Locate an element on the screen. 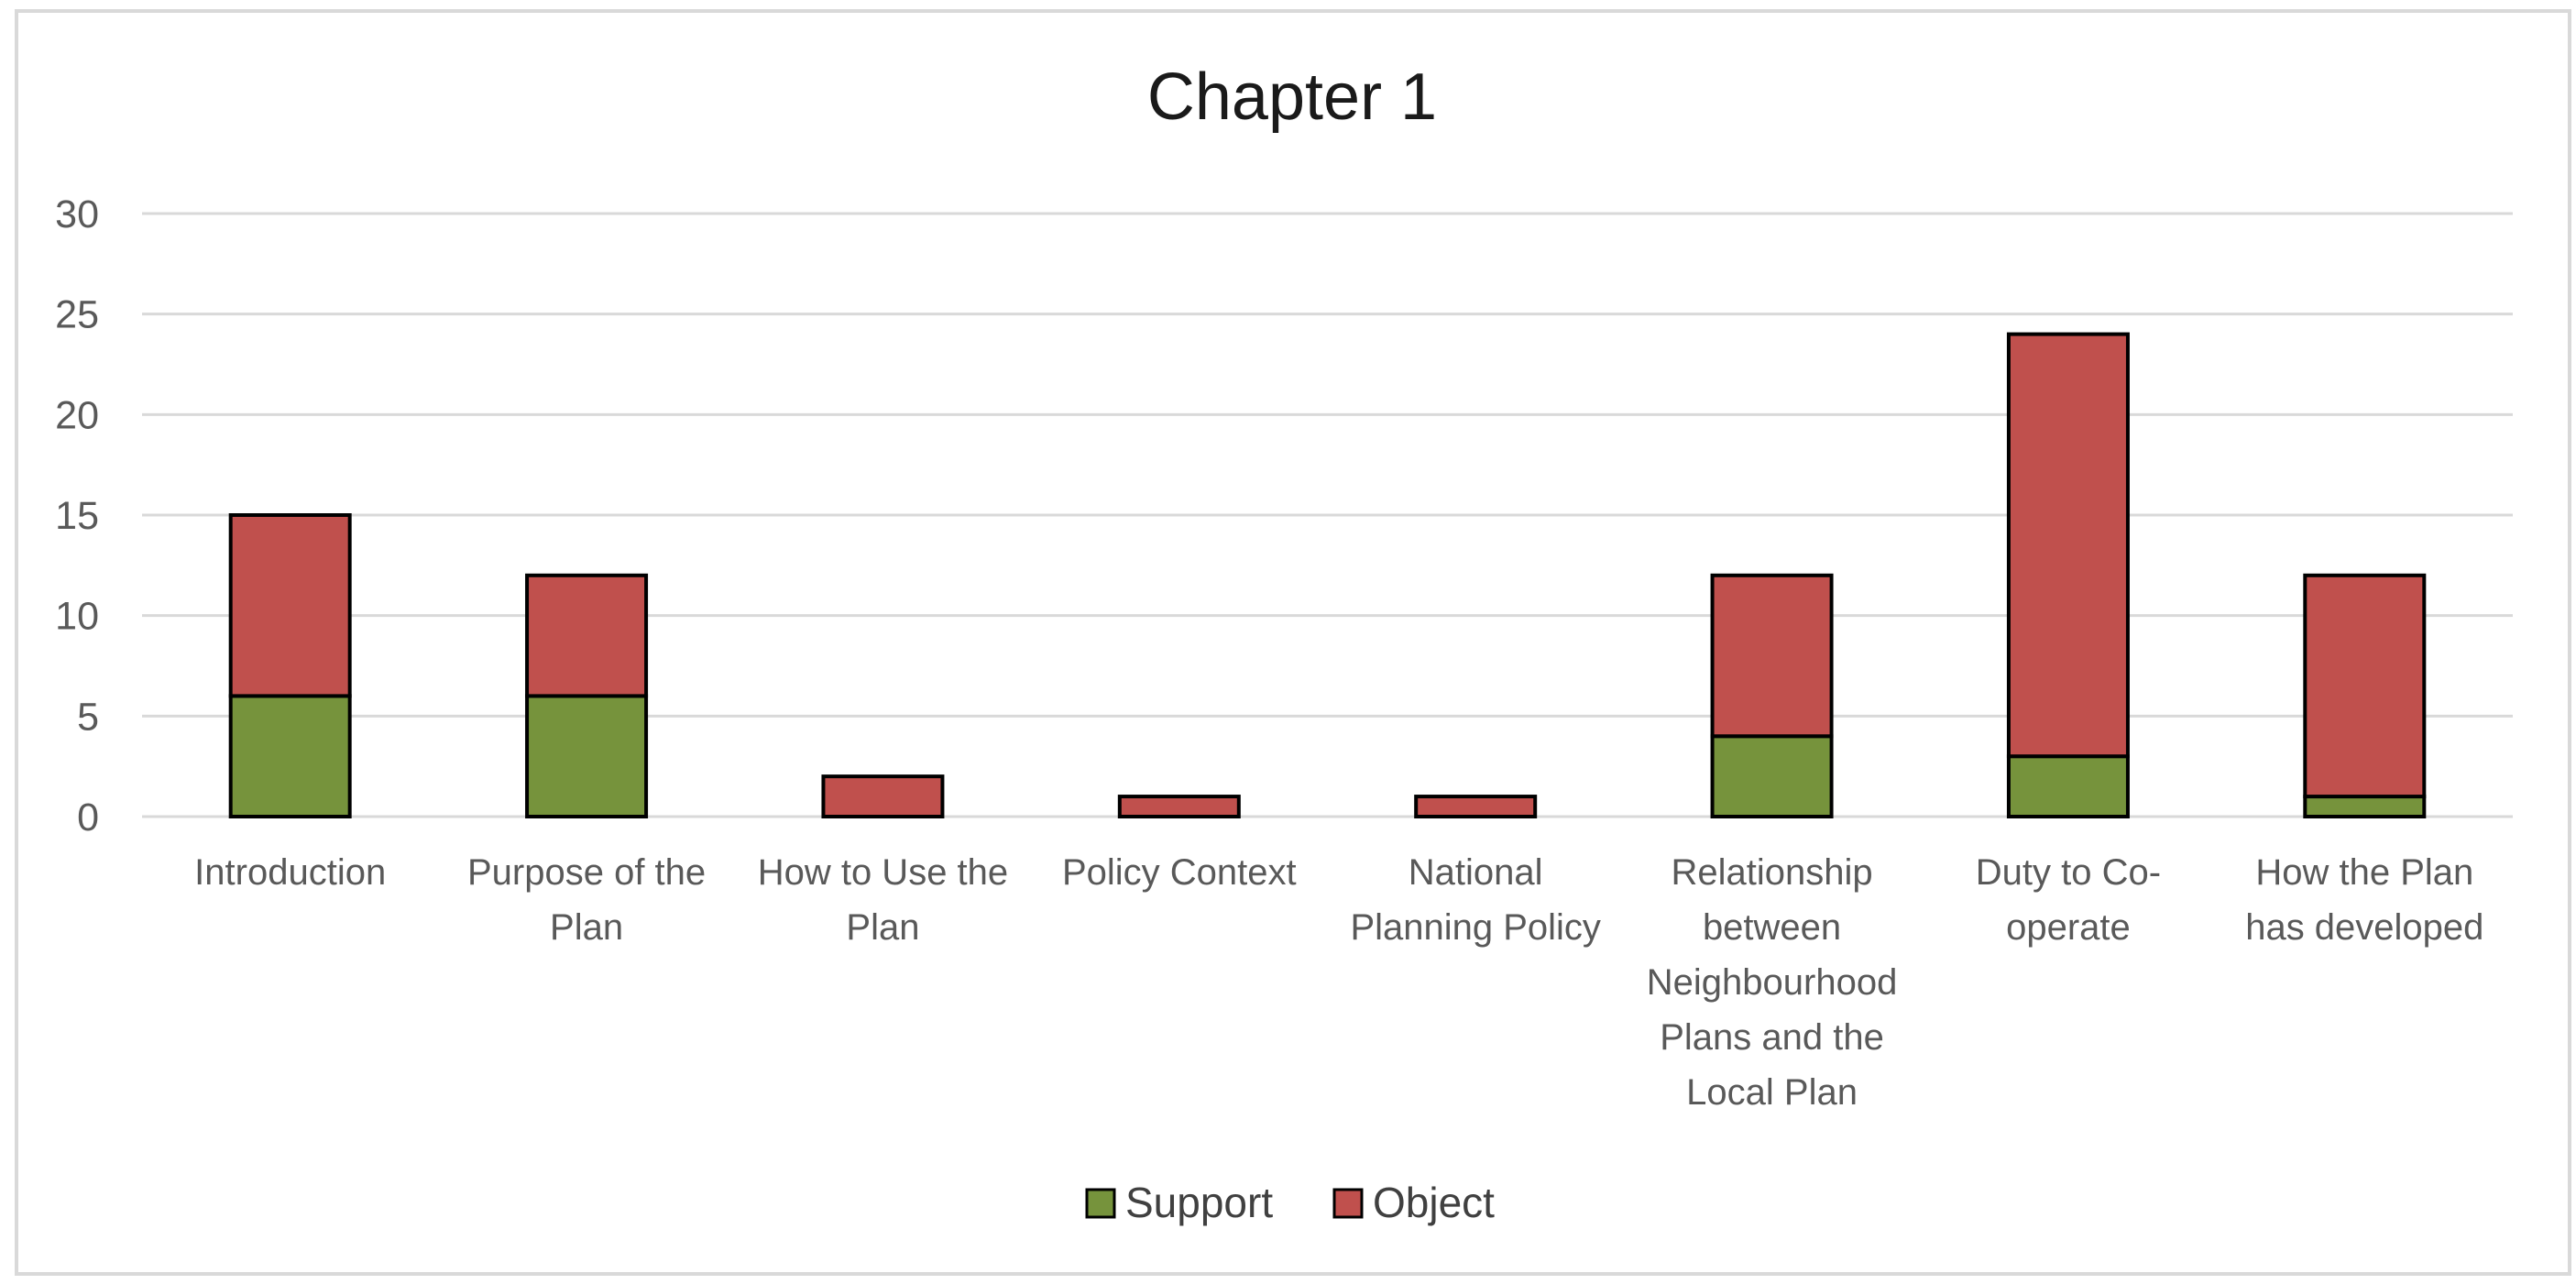  y-tick-label: 5 is located at coordinates (88, 717).